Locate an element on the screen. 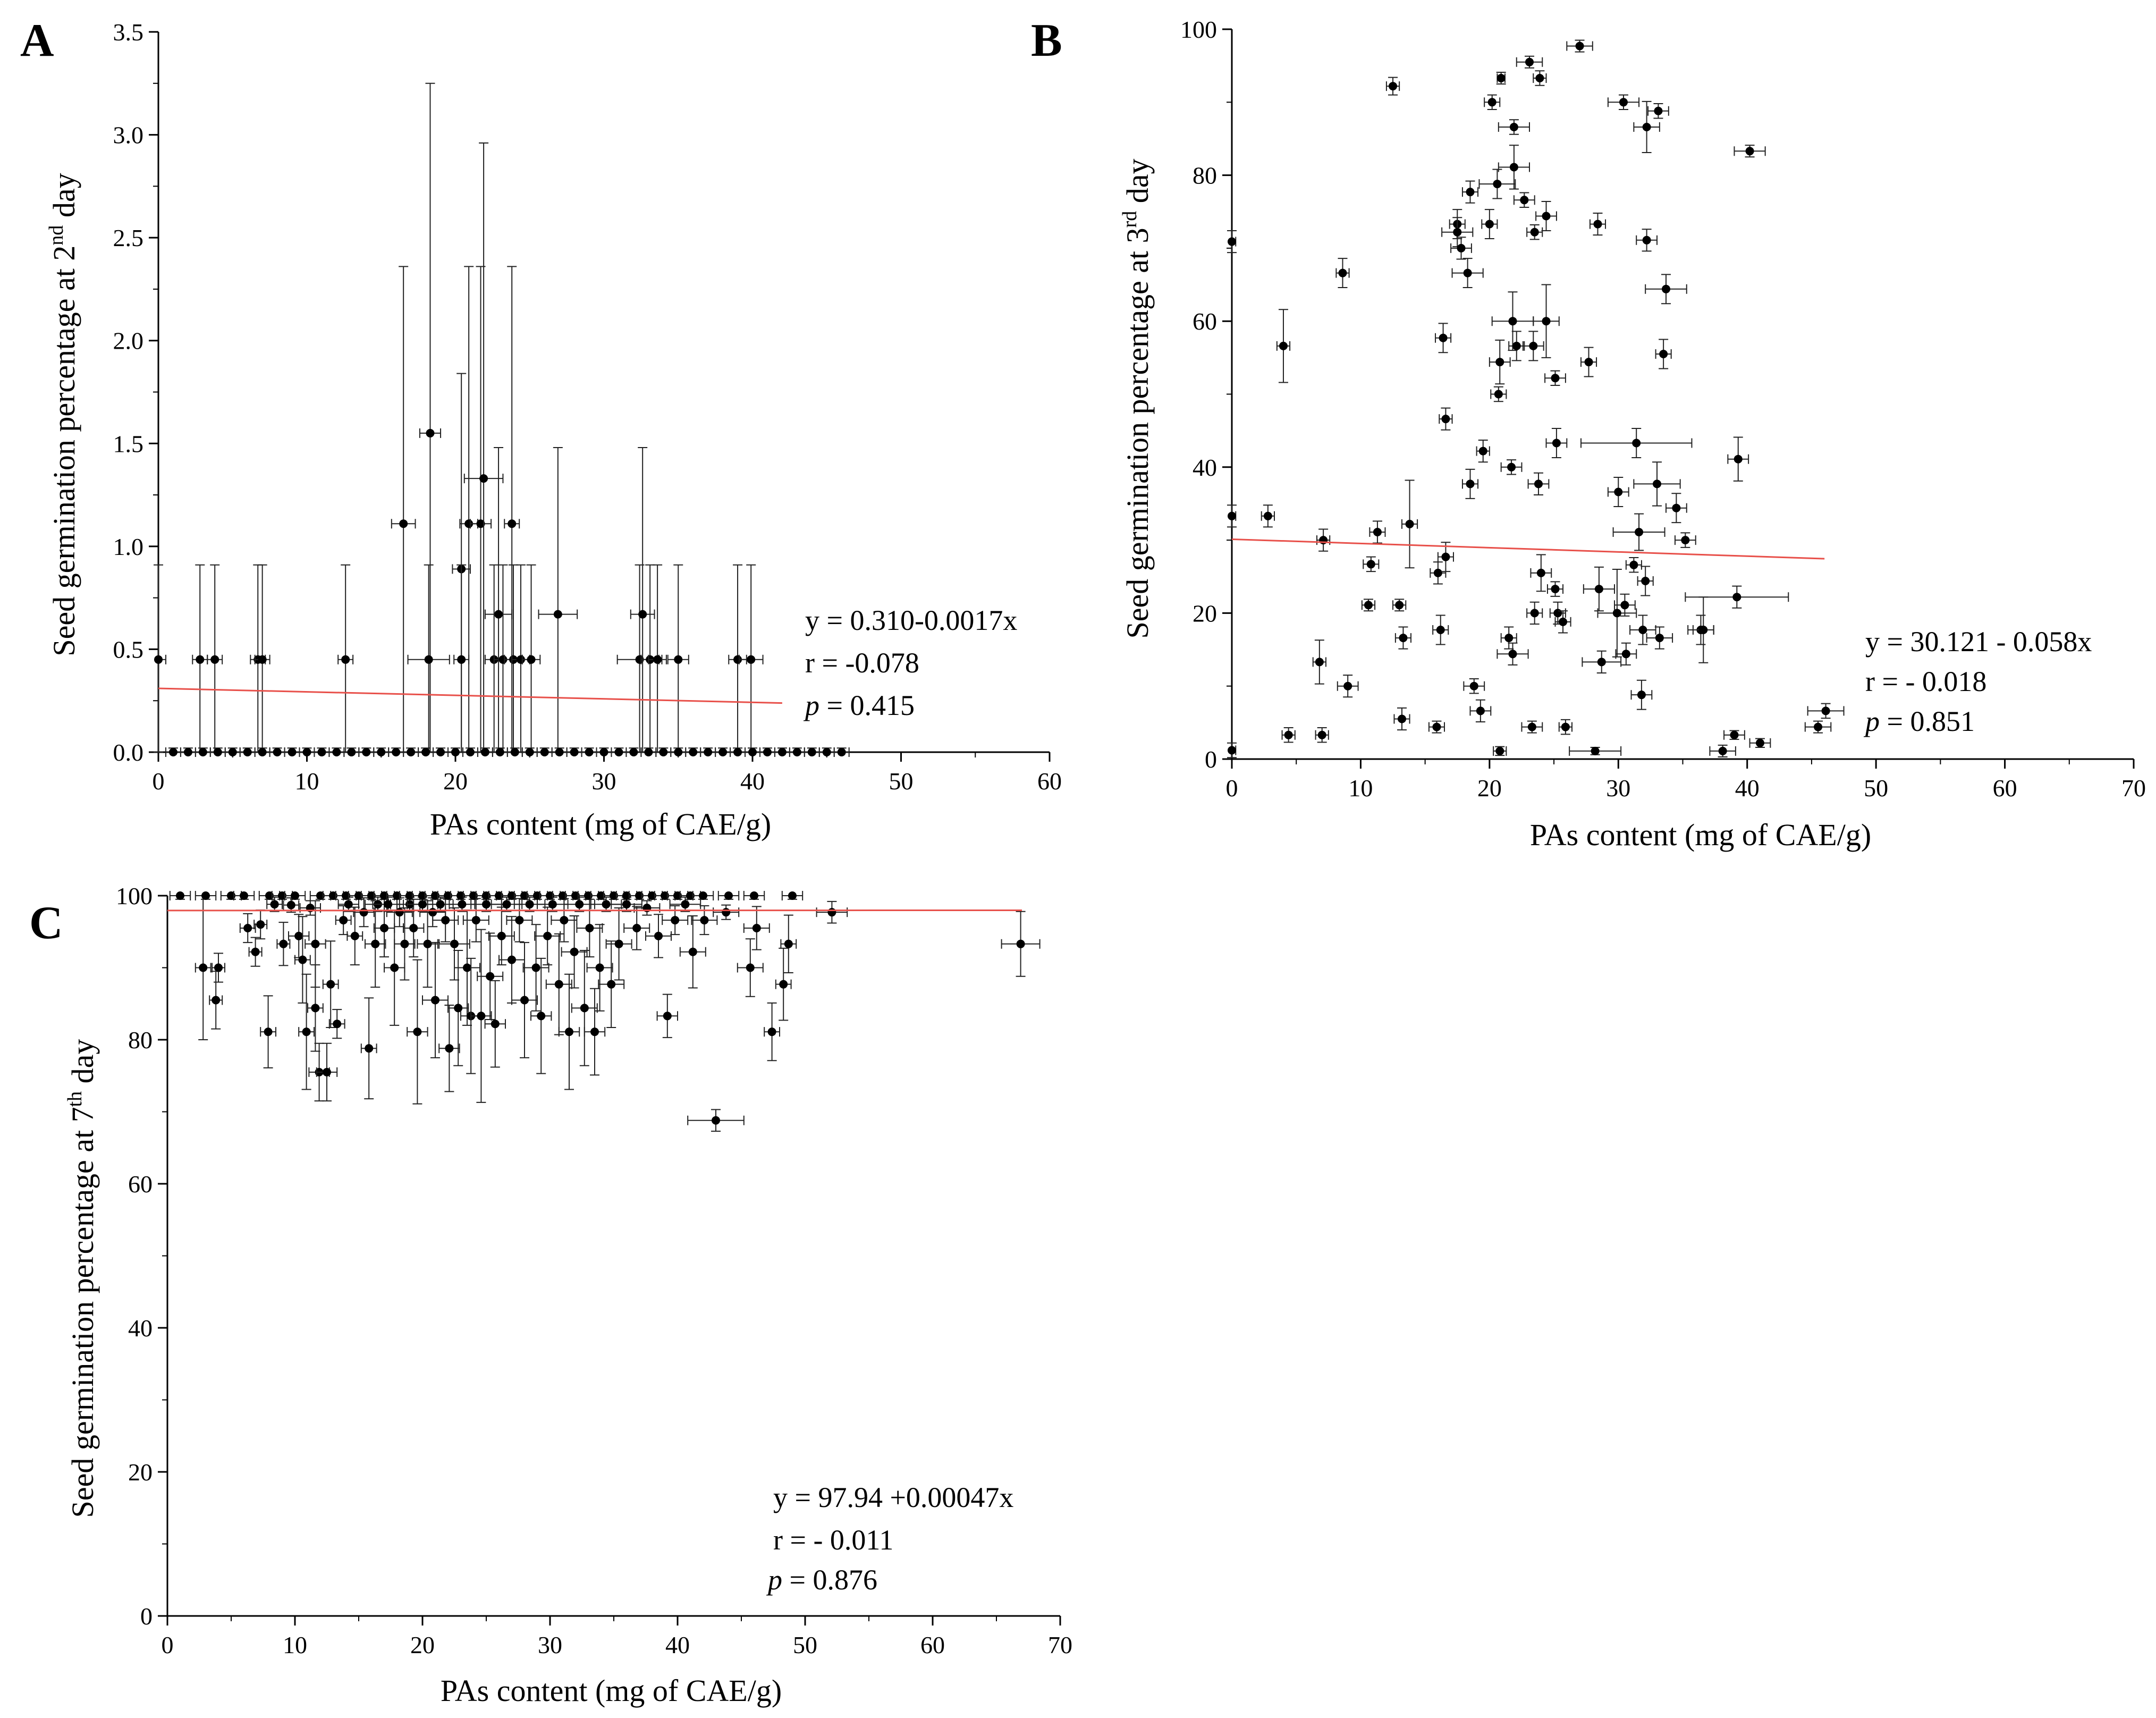  y-tick-label: 40 is located at coordinates (140, 1328).